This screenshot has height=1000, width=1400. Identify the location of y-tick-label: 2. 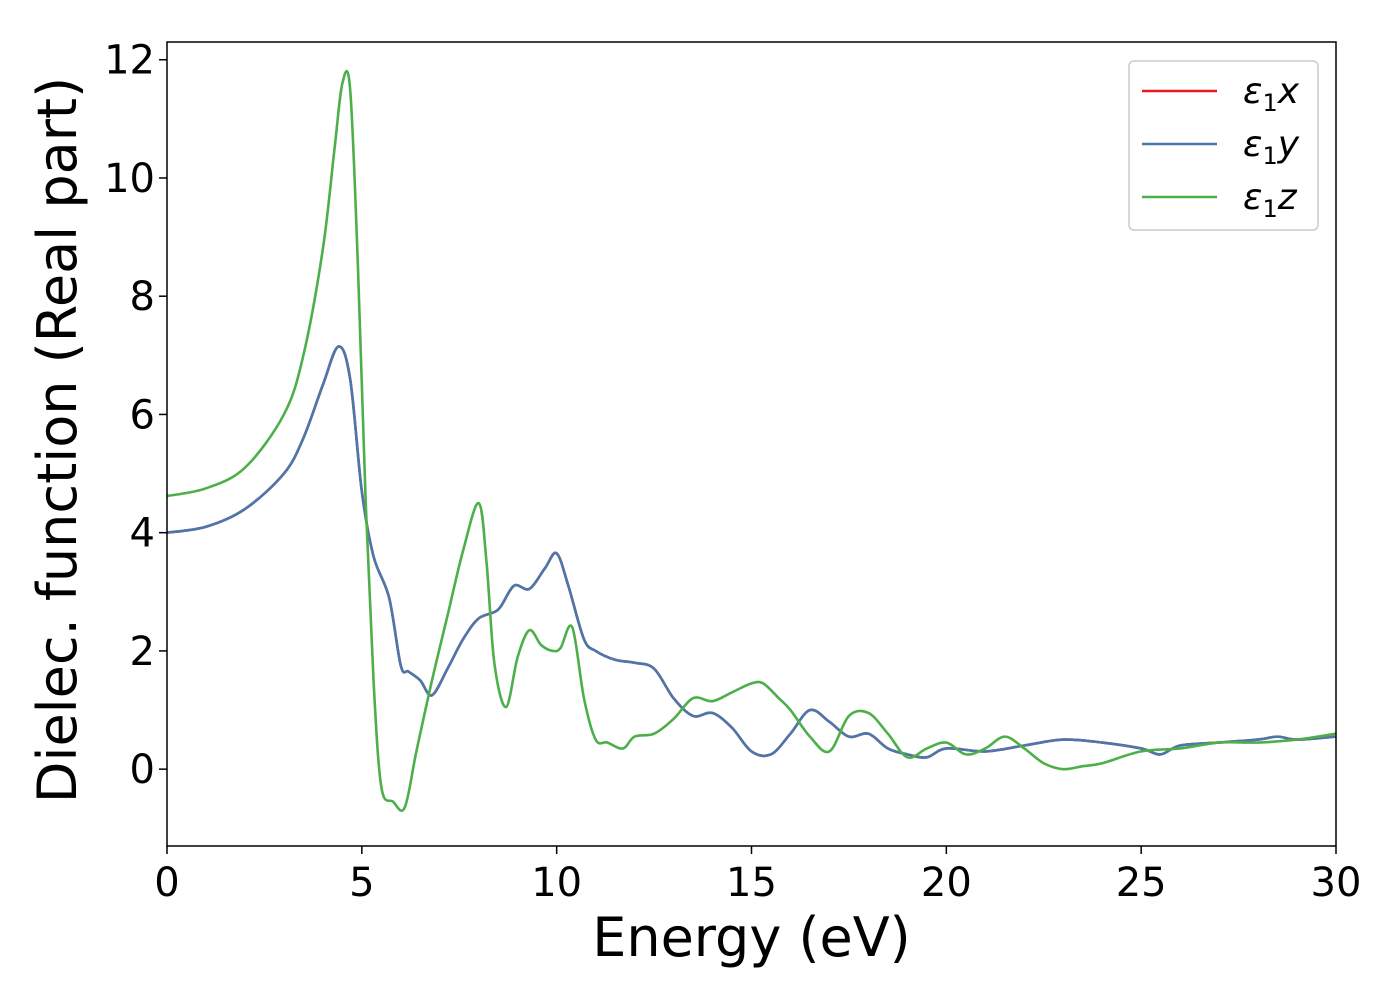
(142, 652).